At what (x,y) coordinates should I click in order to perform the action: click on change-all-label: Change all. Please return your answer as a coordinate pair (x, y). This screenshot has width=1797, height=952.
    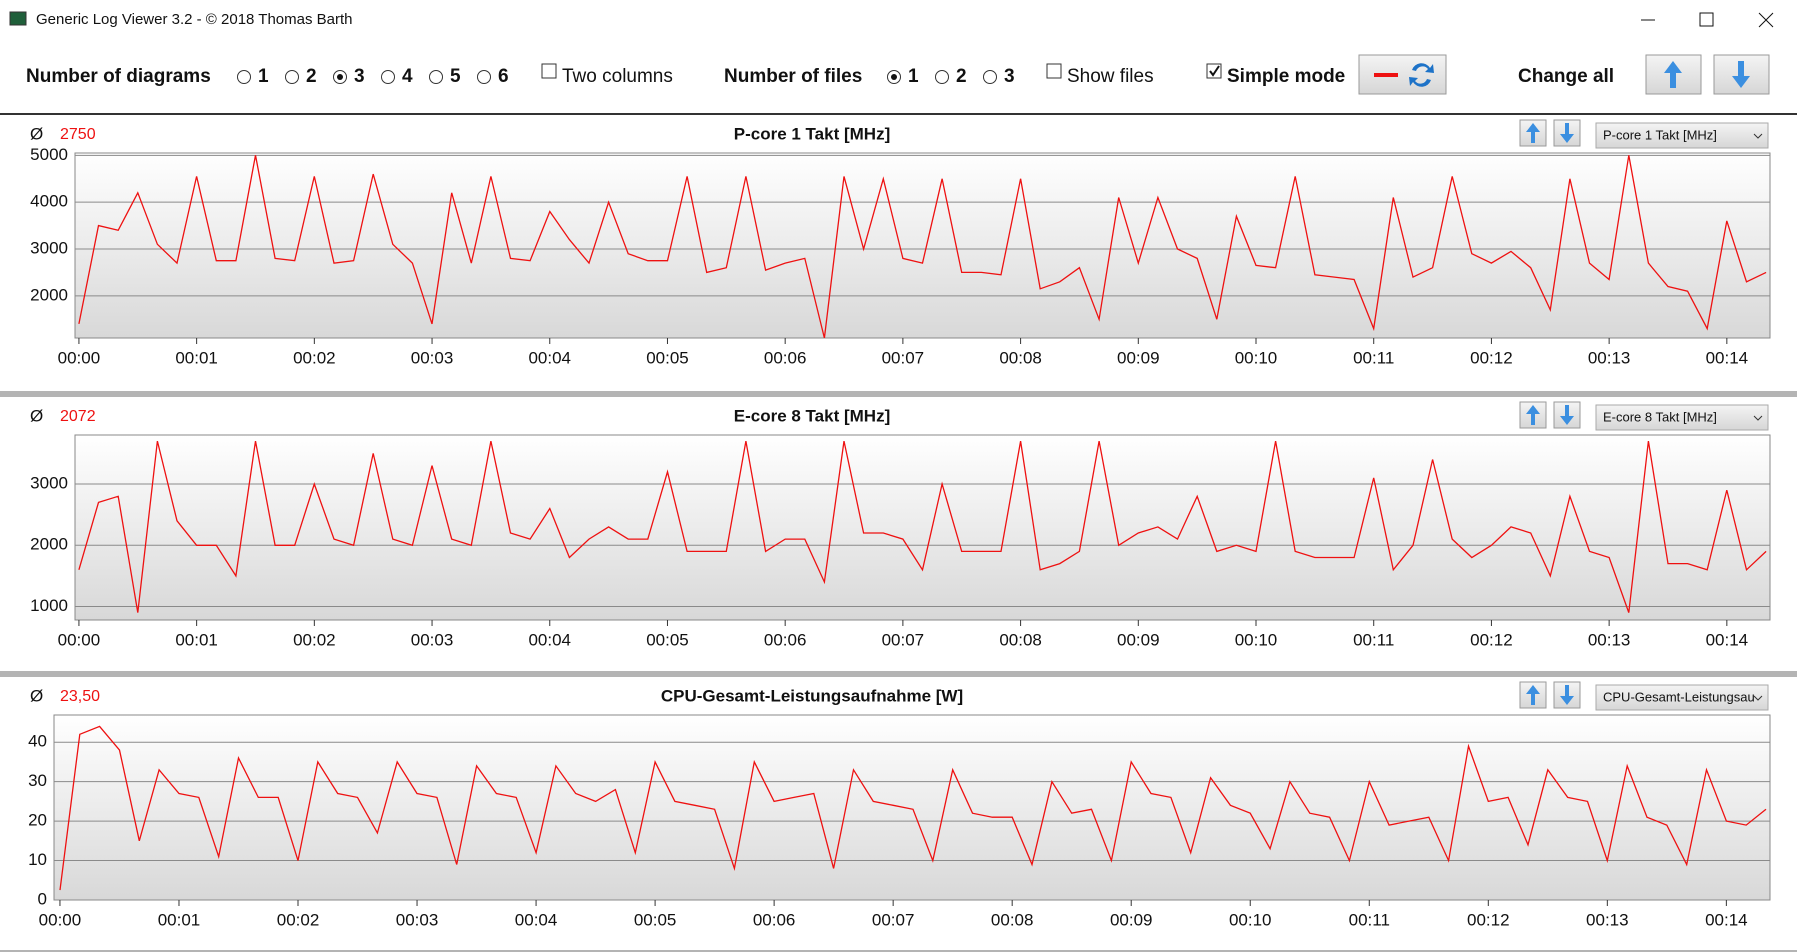
    Looking at the image, I should click on (1566, 76).